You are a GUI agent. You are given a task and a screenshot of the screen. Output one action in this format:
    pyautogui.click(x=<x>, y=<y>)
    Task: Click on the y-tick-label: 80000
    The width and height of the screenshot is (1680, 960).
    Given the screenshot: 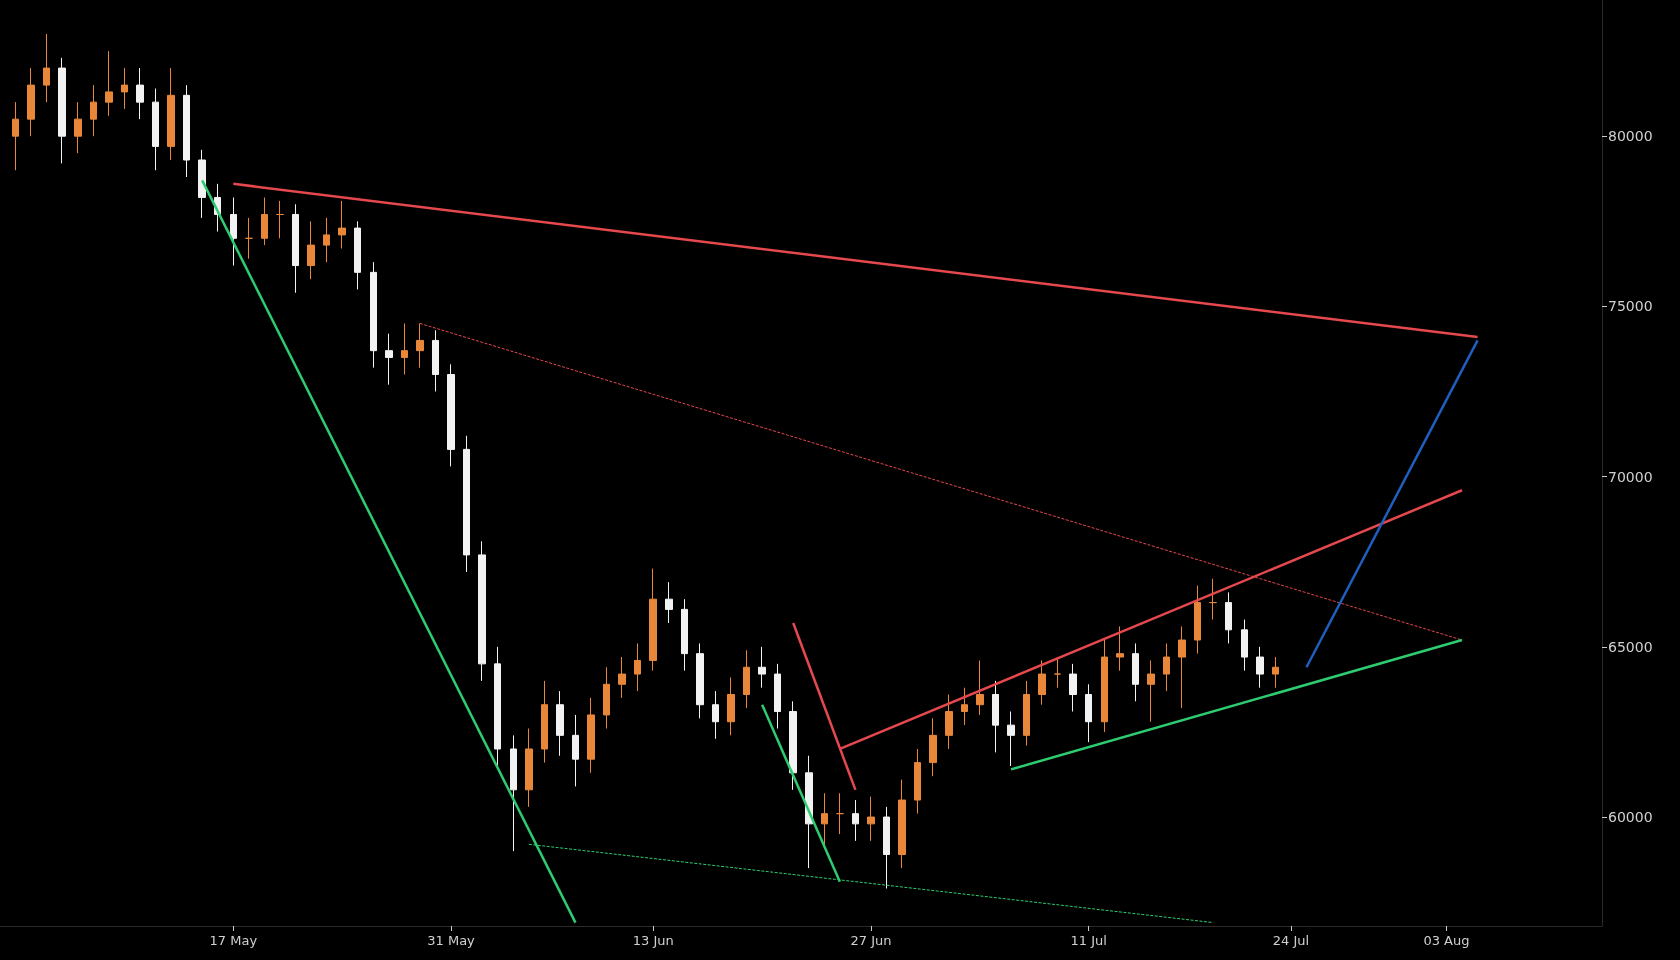 What is the action you would take?
    pyautogui.click(x=1630, y=136)
    